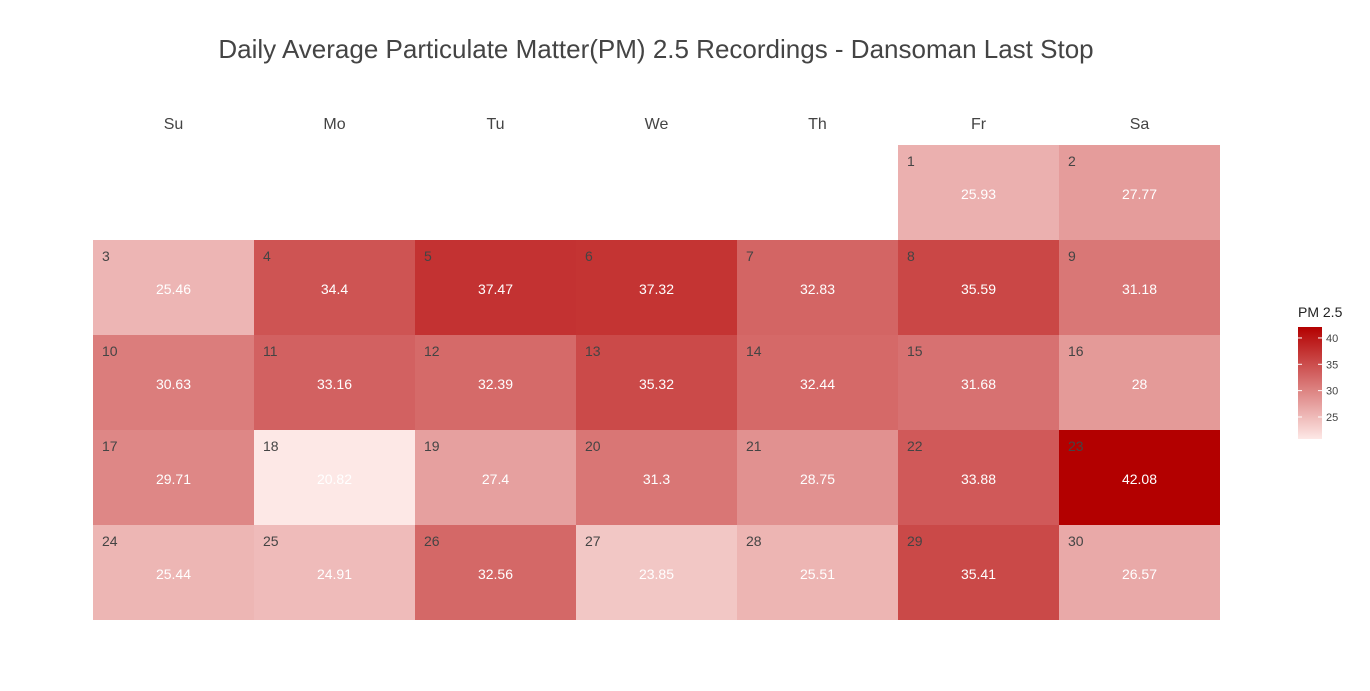  Describe the element at coordinates (1332, 365) in the screenshot. I see `legend-tick-label: 35` at that location.